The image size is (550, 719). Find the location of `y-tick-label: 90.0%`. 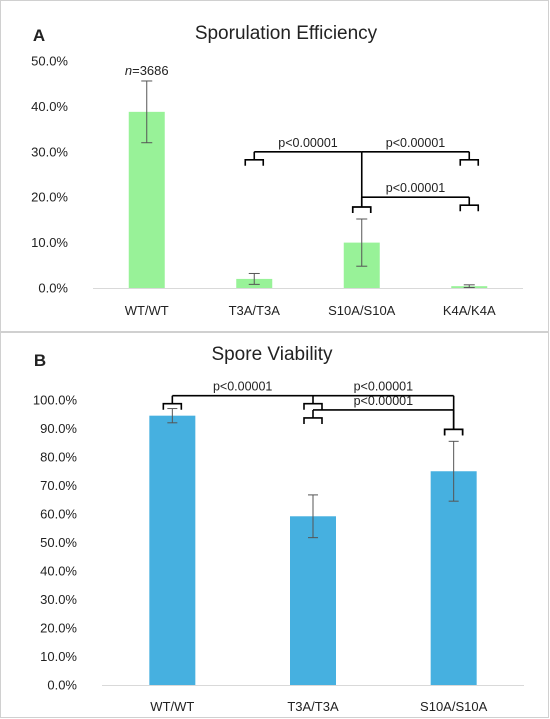

y-tick-label: 90.0% is located at coordinates (58, 428).